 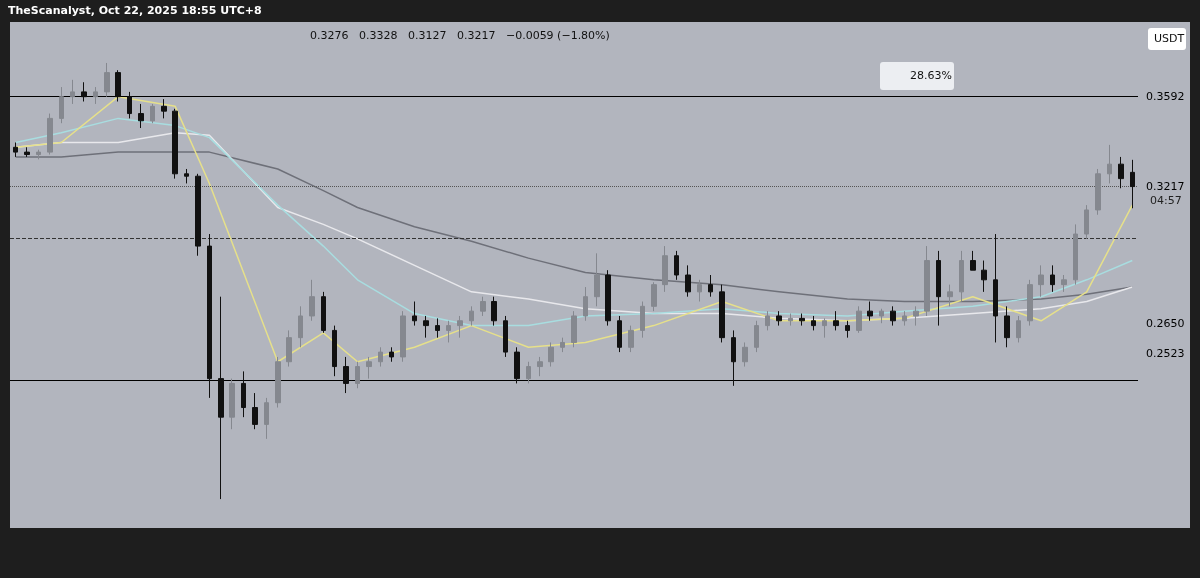 What do you see at coordinates (1169, 38) in the screenshot?
I see `y-axis-title: USDT` at bounding box center [1169, 38].